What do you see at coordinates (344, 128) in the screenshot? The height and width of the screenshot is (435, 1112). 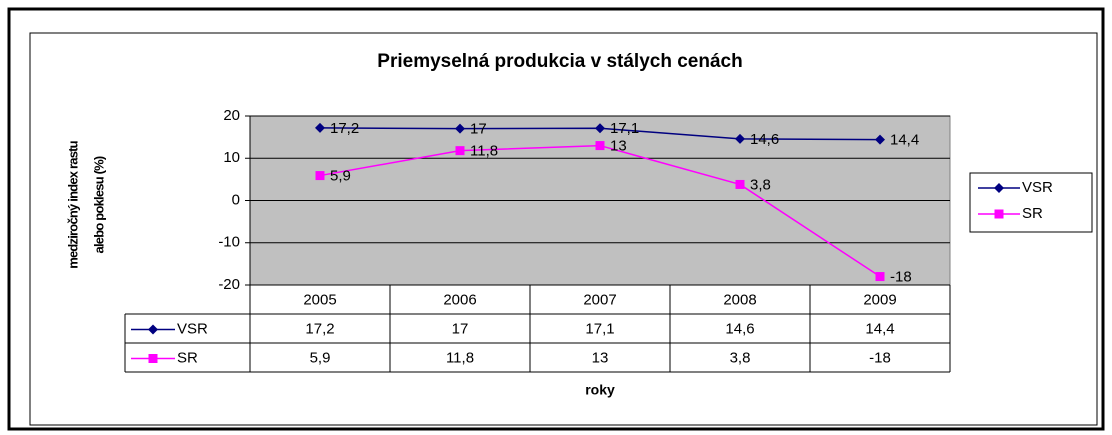 I see `data-label: 17,2` at bounding box center [344, 128].